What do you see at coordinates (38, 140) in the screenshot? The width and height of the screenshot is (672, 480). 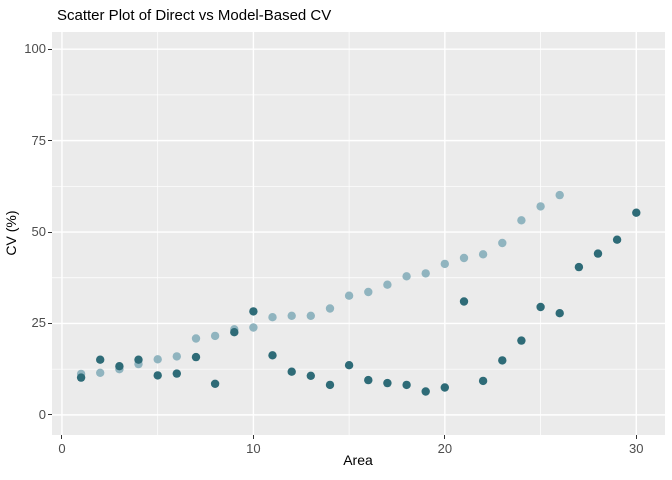 I see `y-tick-label: 75` at bounding box center [38, 140].